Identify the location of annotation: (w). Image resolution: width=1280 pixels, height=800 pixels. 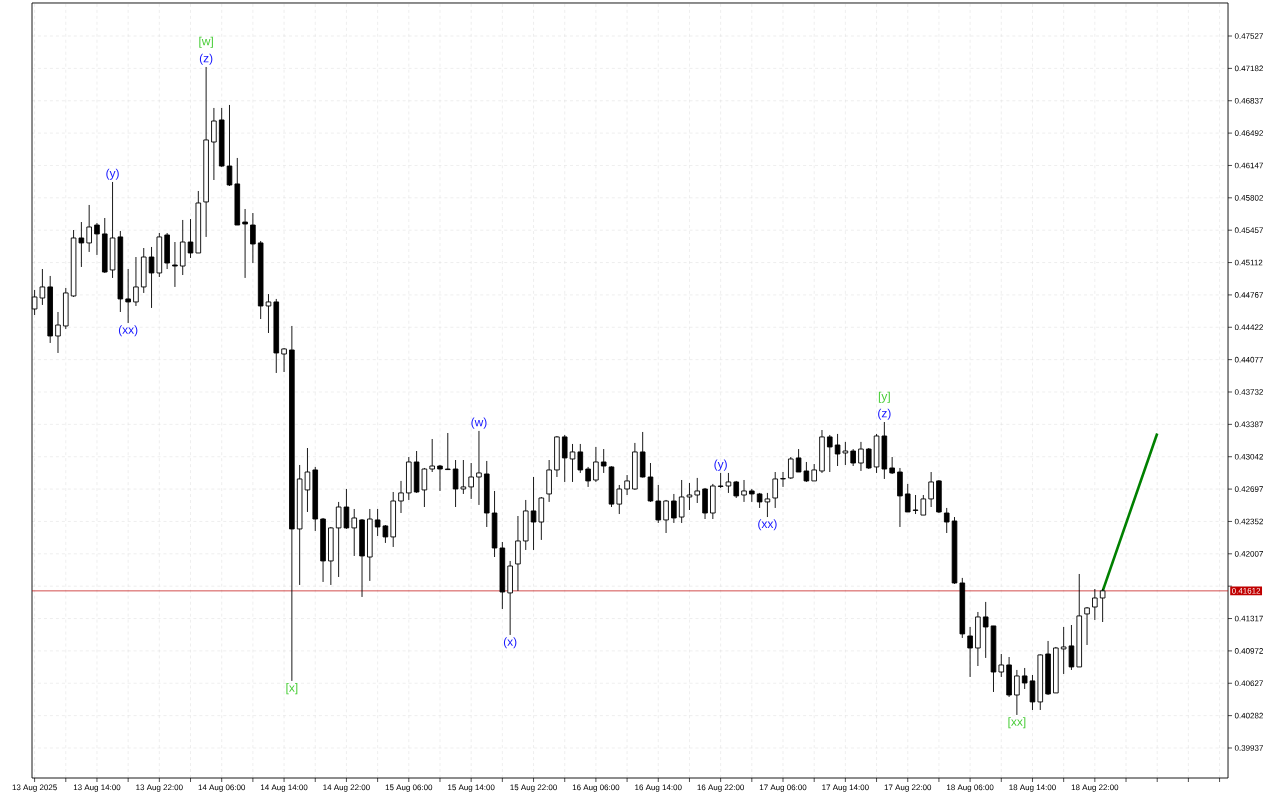
(479, 423).